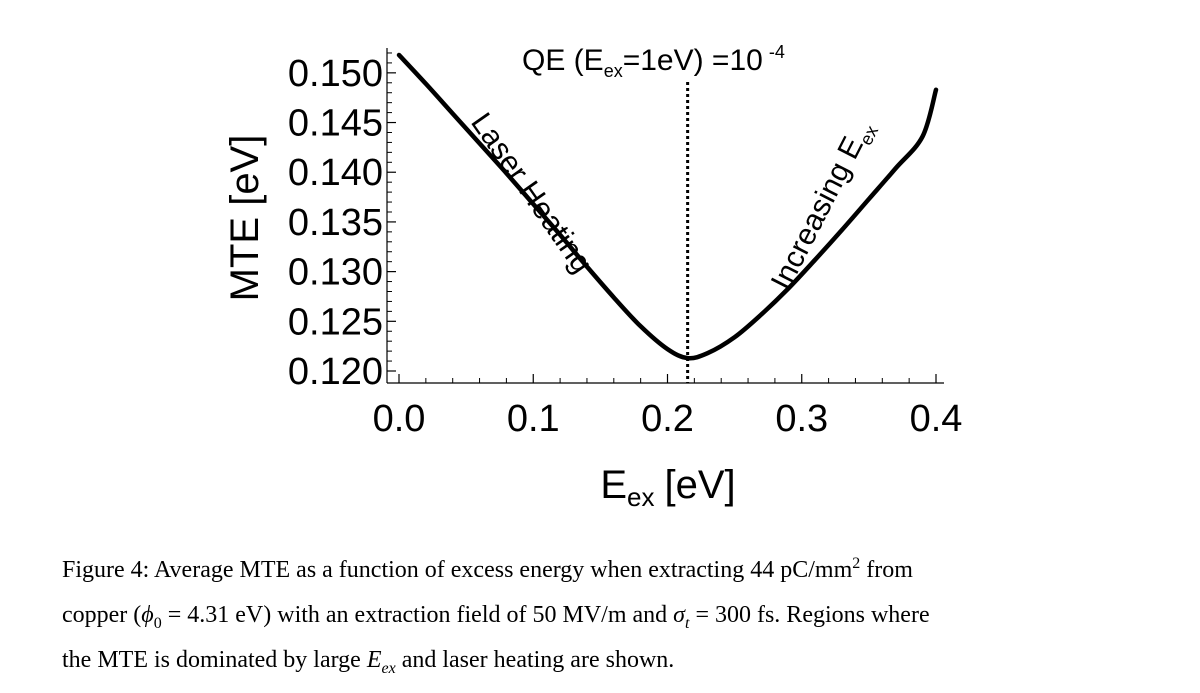  I want to click on y-tick-label: 0.125, so click(335, 322).